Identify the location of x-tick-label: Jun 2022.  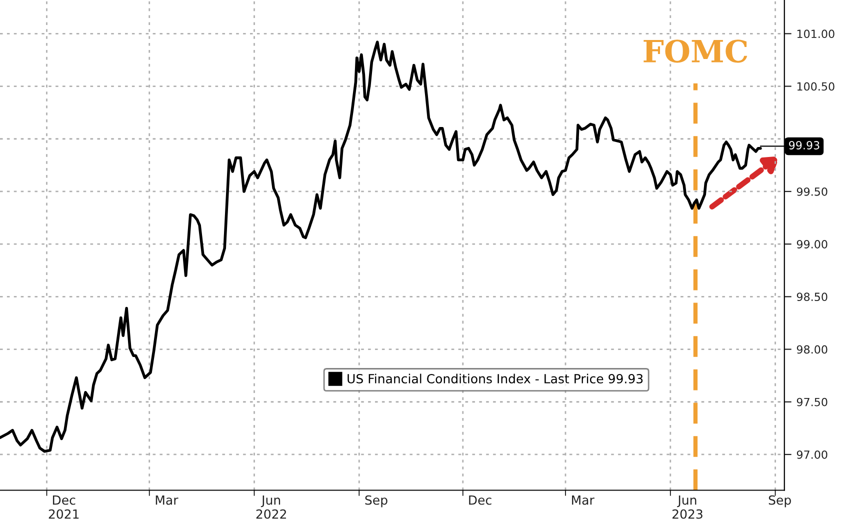
(271, 507).